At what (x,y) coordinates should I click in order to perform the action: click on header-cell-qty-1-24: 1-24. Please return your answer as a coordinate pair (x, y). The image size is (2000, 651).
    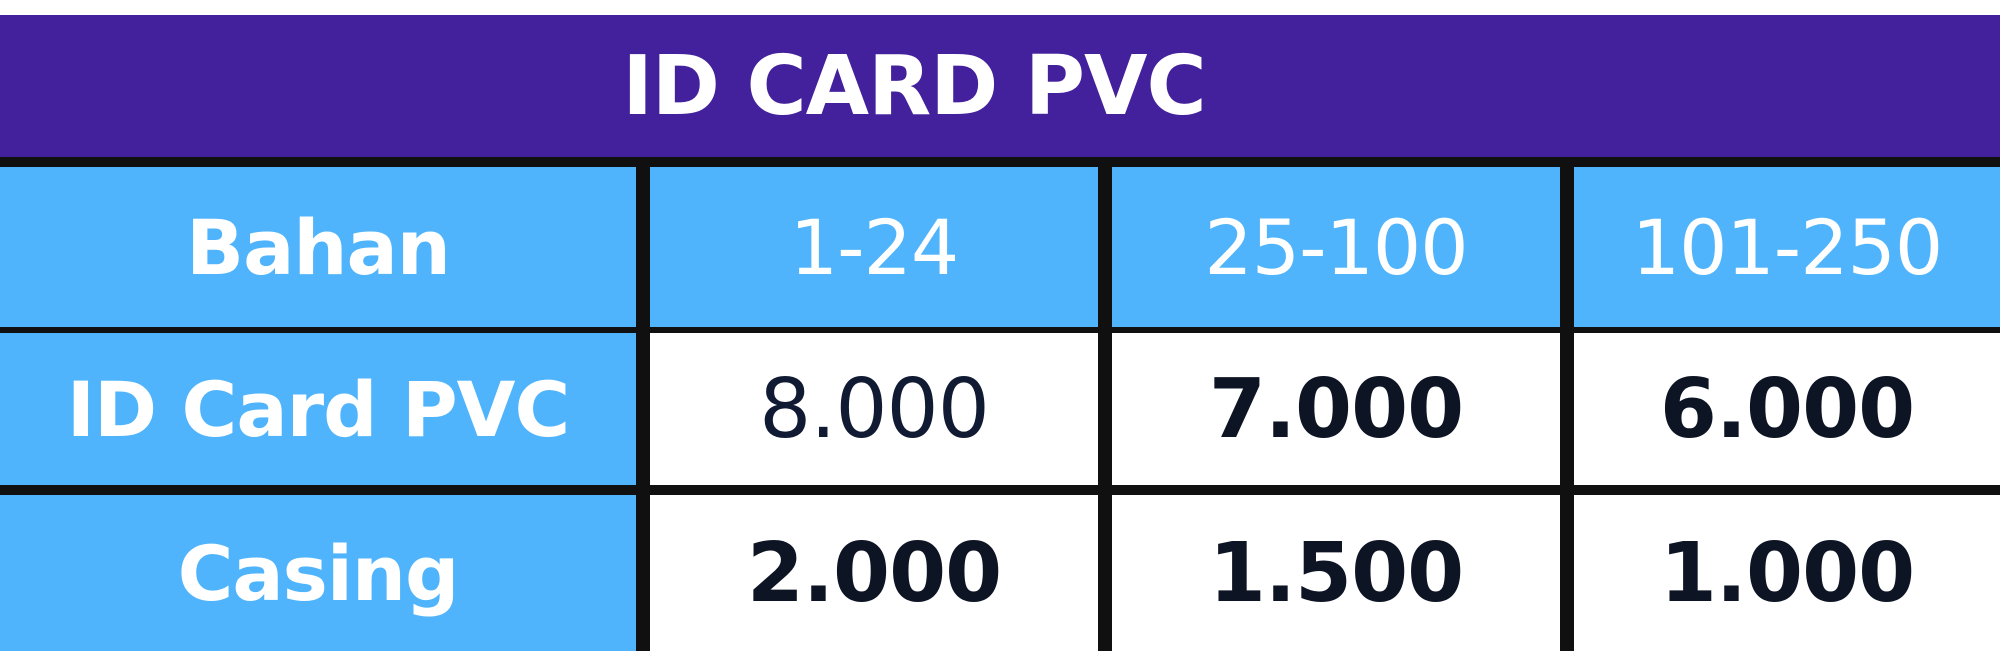
    Looking at the image, I should click on (874, 247).